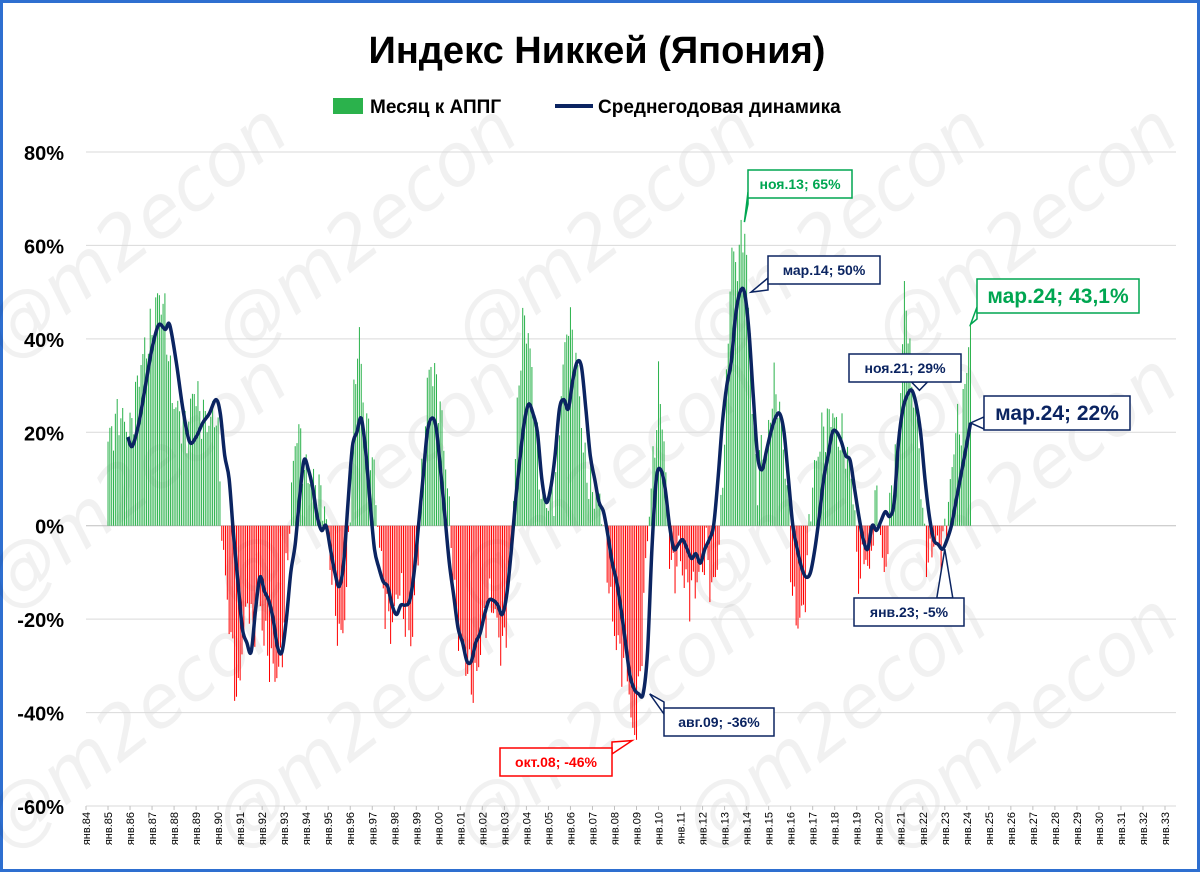 This screenshot has width=1200, height=872. What do you see at coordinates (348, 106) in the screenshot?
I see `legend-swatch-bars` at bounding box center [348, 106].